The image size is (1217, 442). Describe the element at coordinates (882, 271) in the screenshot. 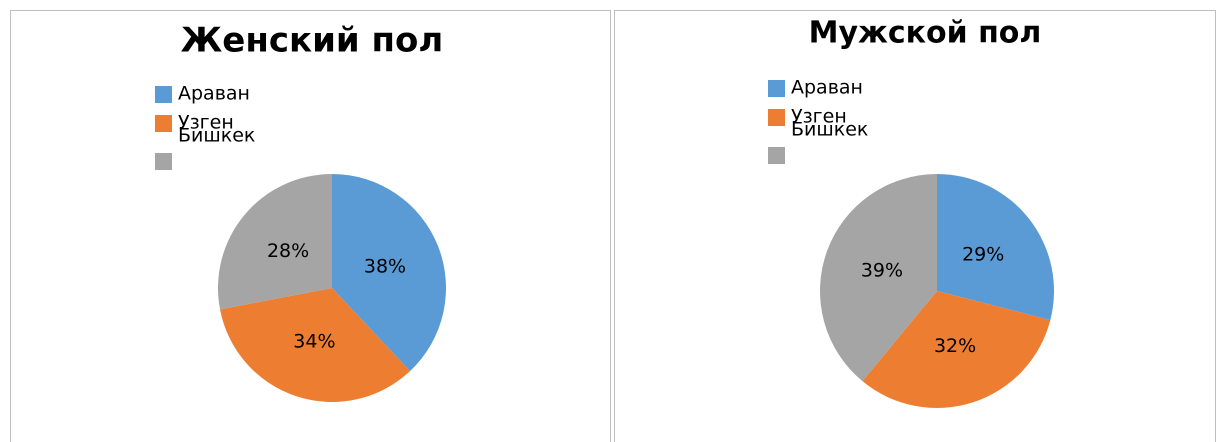

I see `data-label: 39%` at that location.